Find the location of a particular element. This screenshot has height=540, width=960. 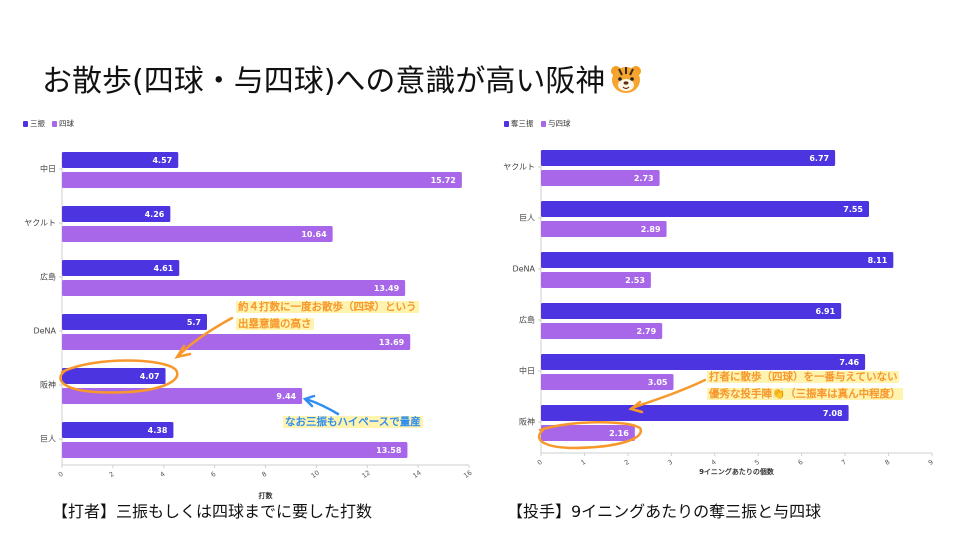

bar-value-label: 15.72 is located at coordinates (443, 180).